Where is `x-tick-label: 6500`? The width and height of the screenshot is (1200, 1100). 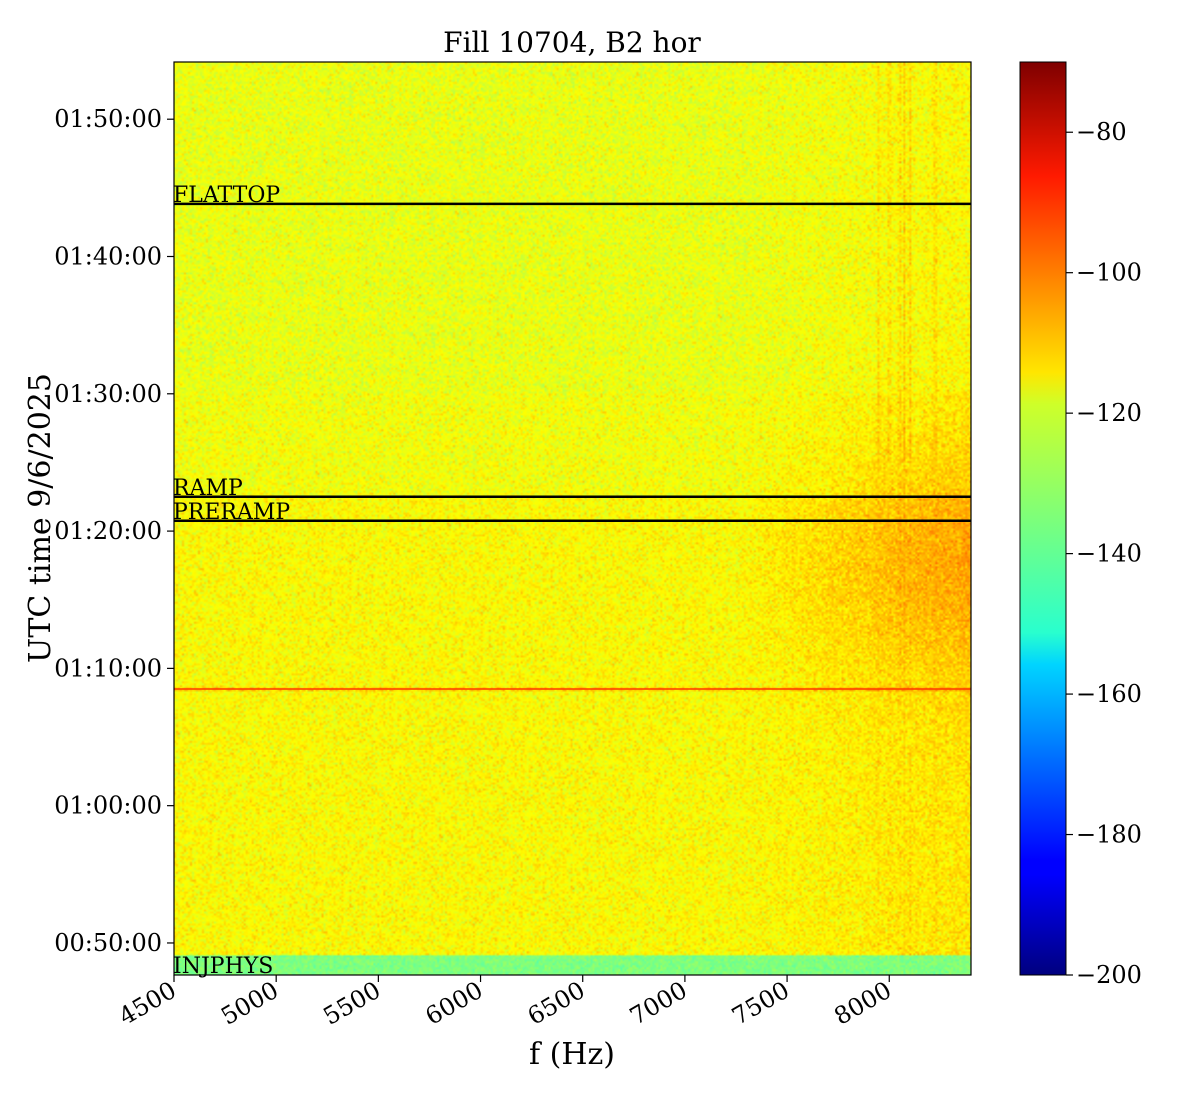 x-tick-label: 6500 is located at coordinates (556, 1003).